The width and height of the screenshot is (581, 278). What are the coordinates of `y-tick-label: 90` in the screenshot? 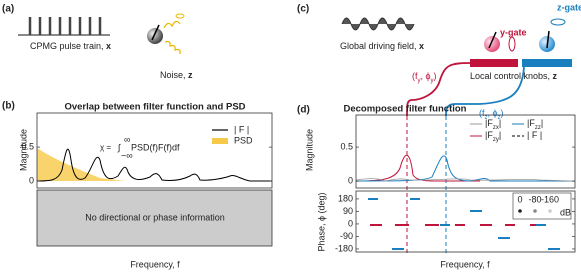 It's located at (348, 211).